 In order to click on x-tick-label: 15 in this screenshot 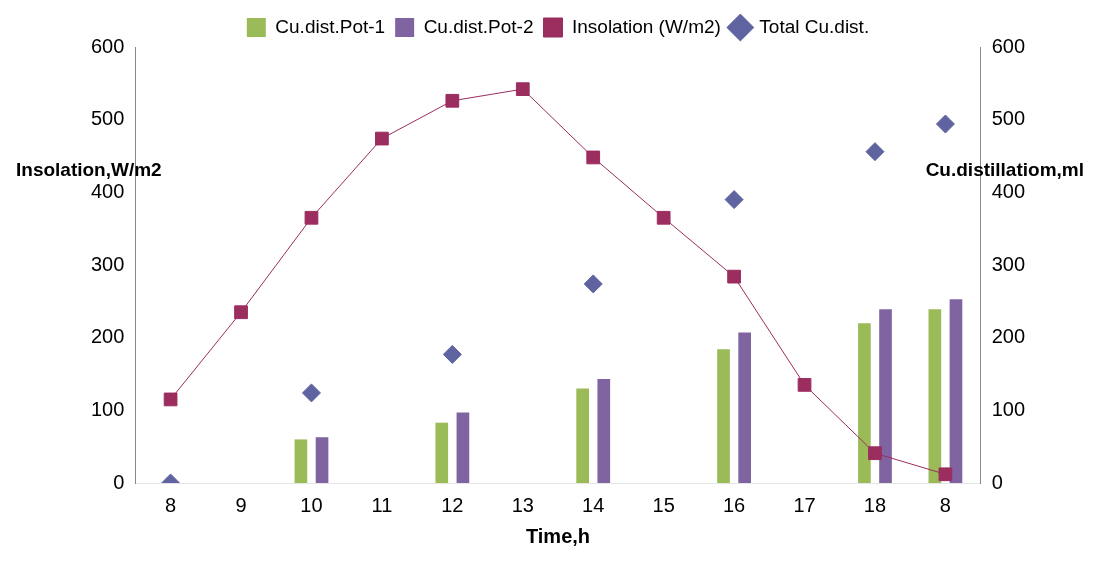, I will do `click(663, 504)`.